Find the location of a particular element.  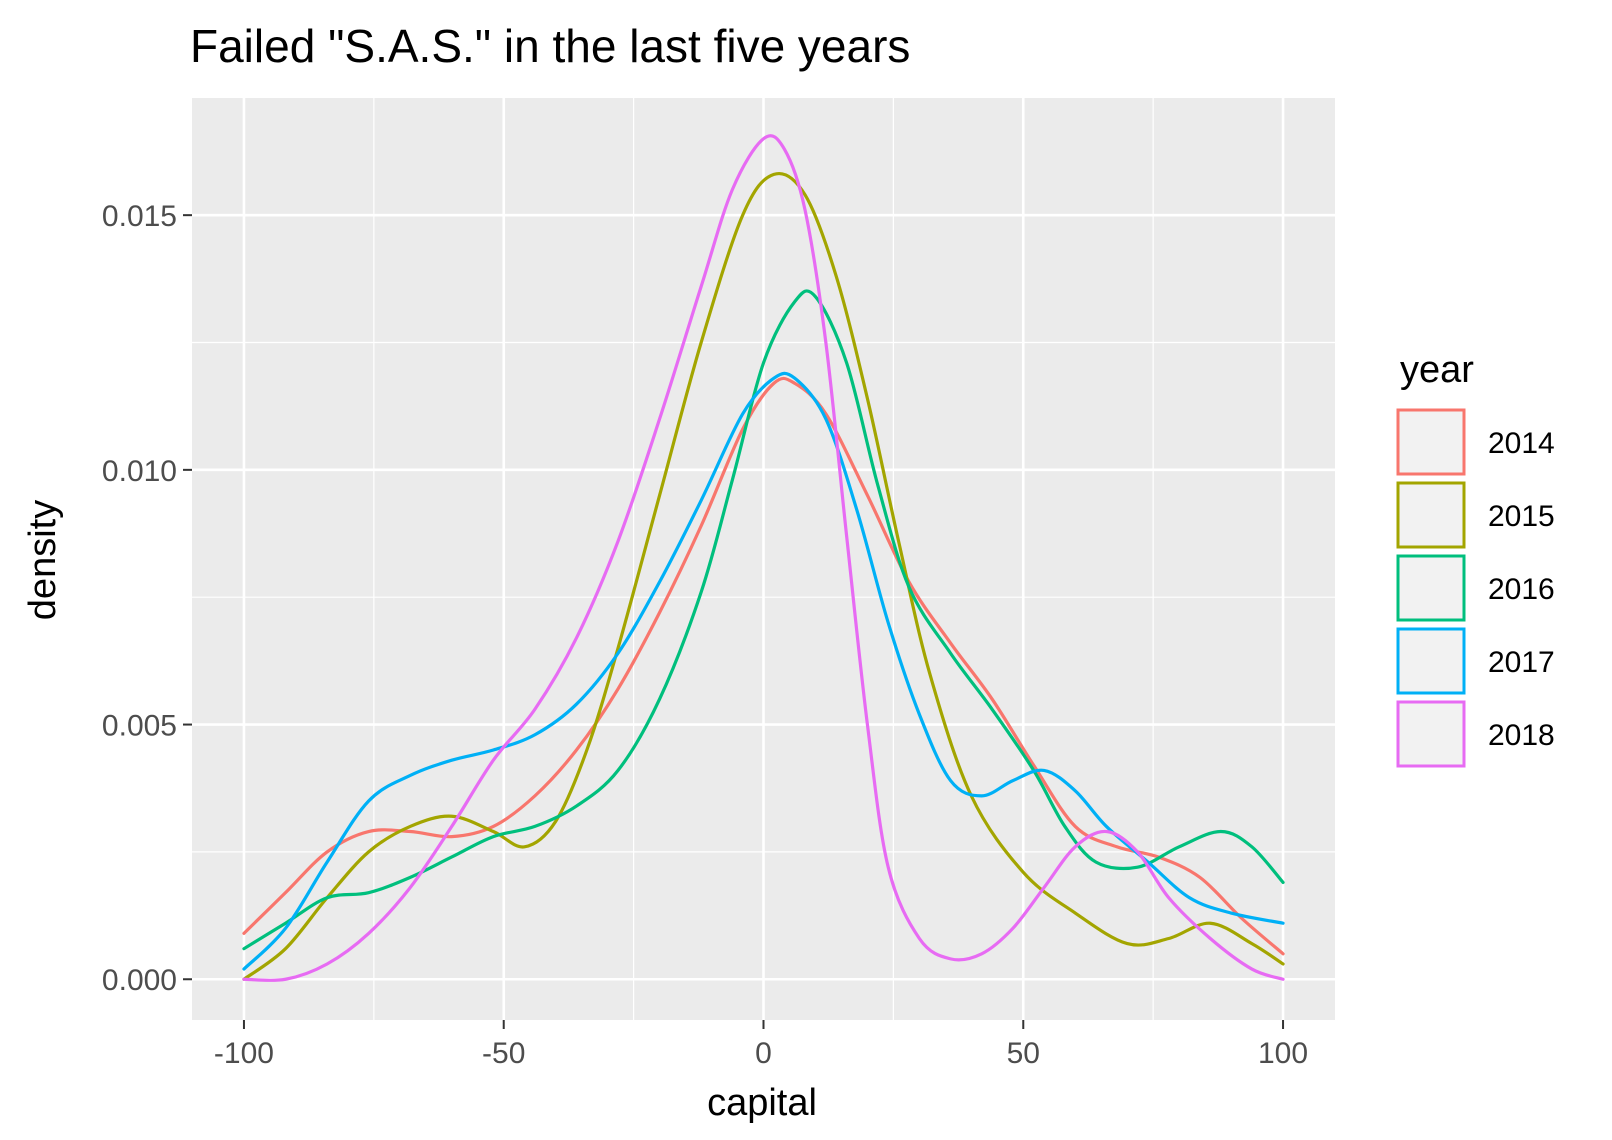

x-tick-label: 50 is located at coordinates (1023, 1053).